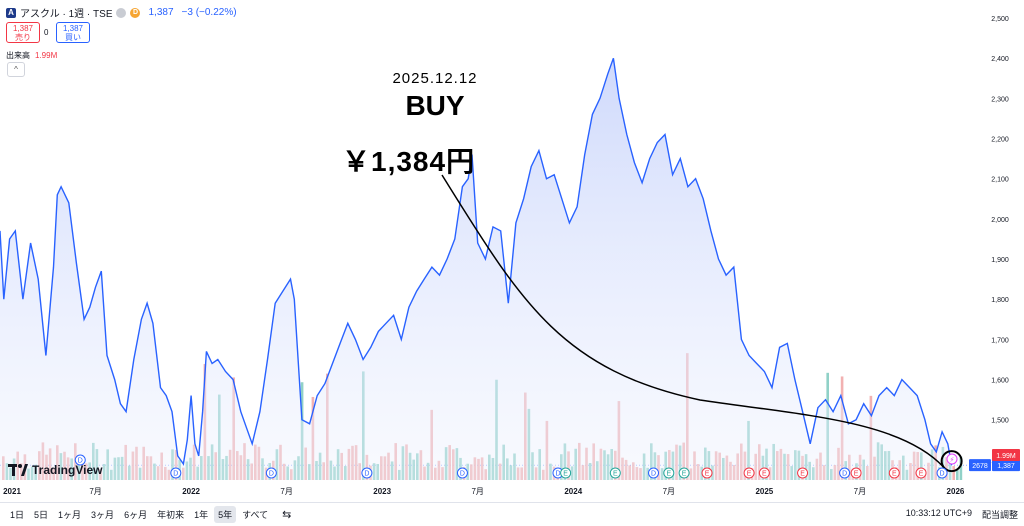 This screenshot has width=1024, height=526. Describe the element at coordinates (191, 491) in the screenshot. I see `x-tick-label: 2022` at that location.